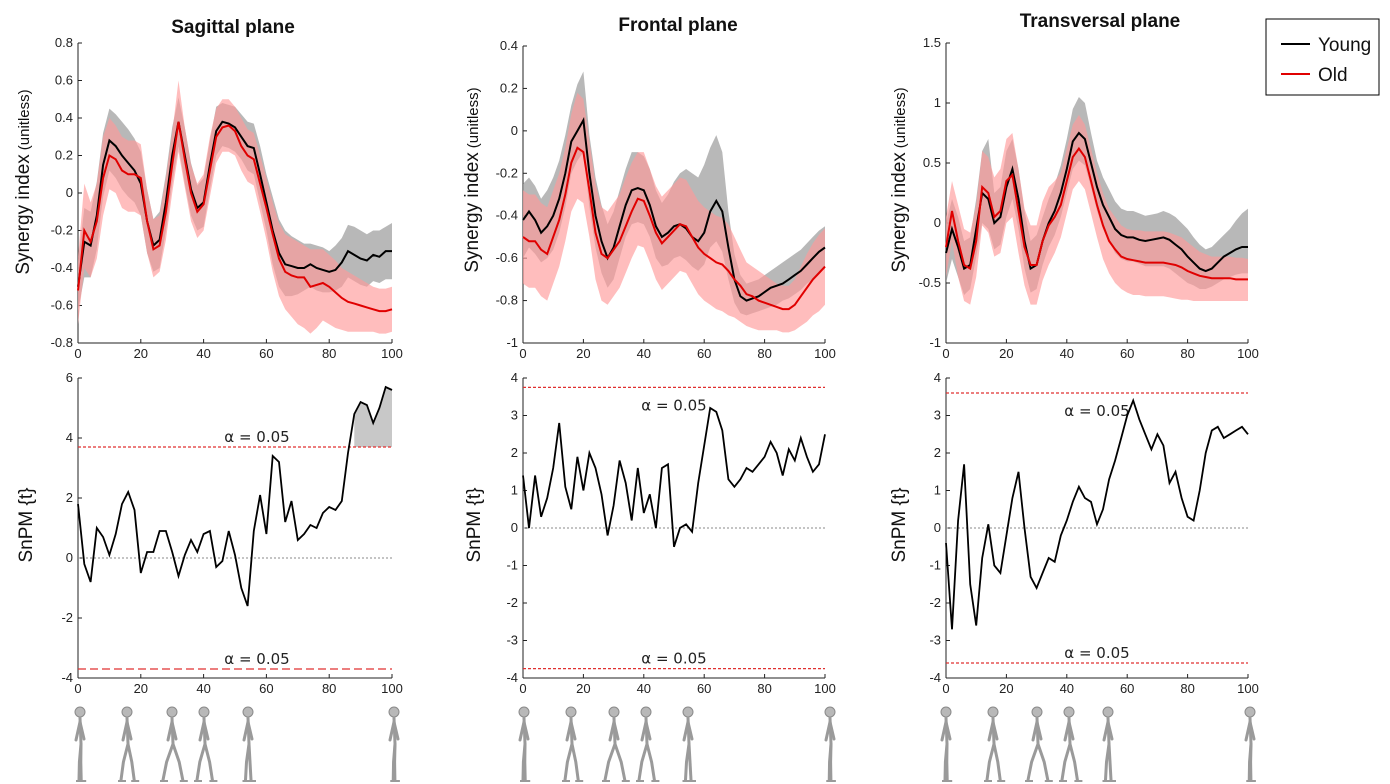 The height and width of the screenshot is (784, 1390). What do you see at coordinates (899, 179) in the screenshot?
I see `ylabel-transversal: Synergy index(unitless)` at bounding box center [899, 179].